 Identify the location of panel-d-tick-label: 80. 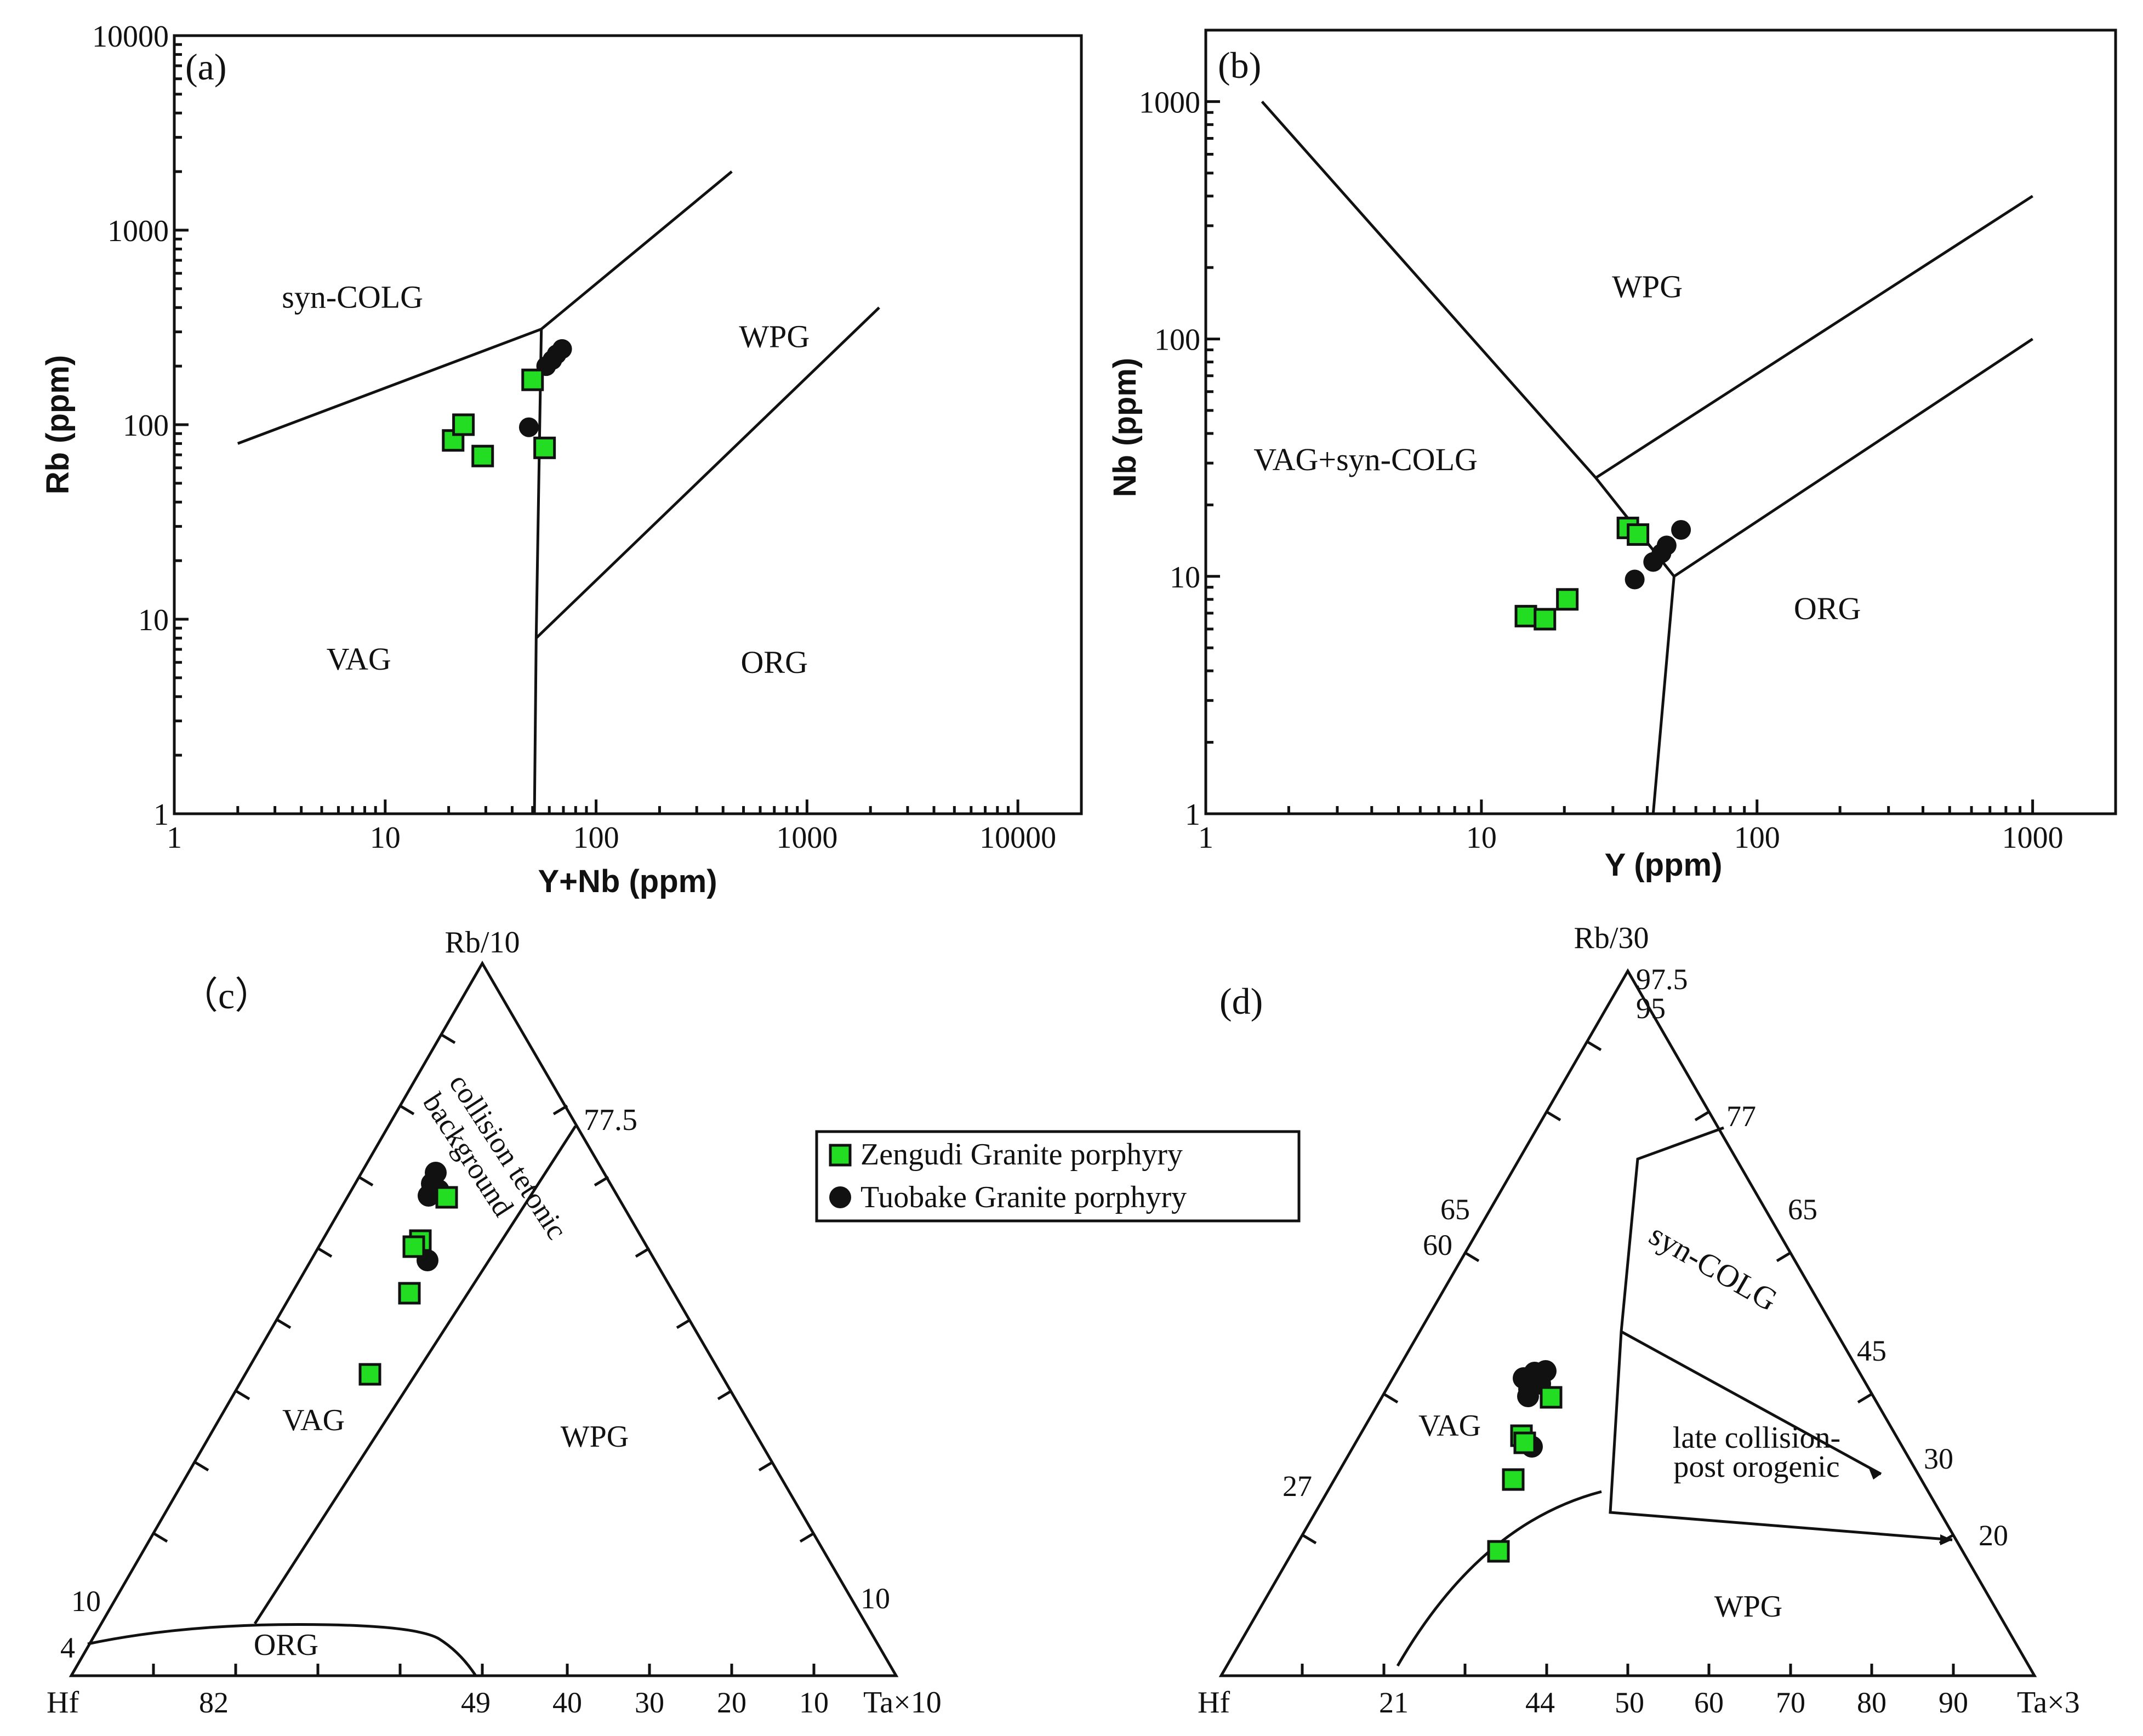
(1871, 1703).